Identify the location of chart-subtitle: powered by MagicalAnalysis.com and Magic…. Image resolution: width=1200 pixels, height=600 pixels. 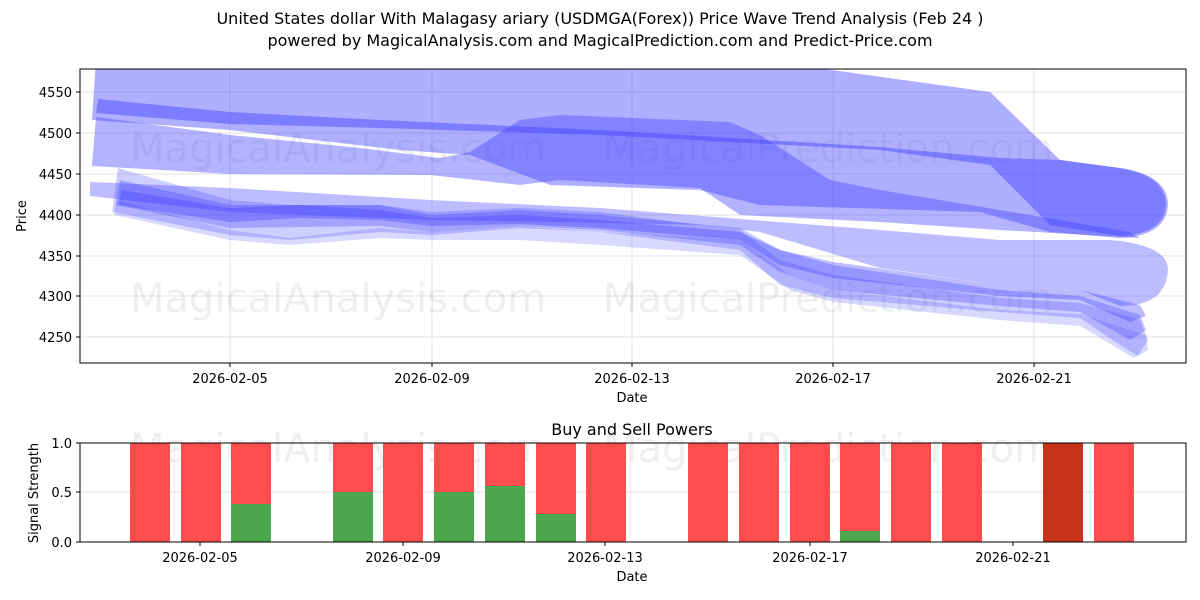
(600, 40).